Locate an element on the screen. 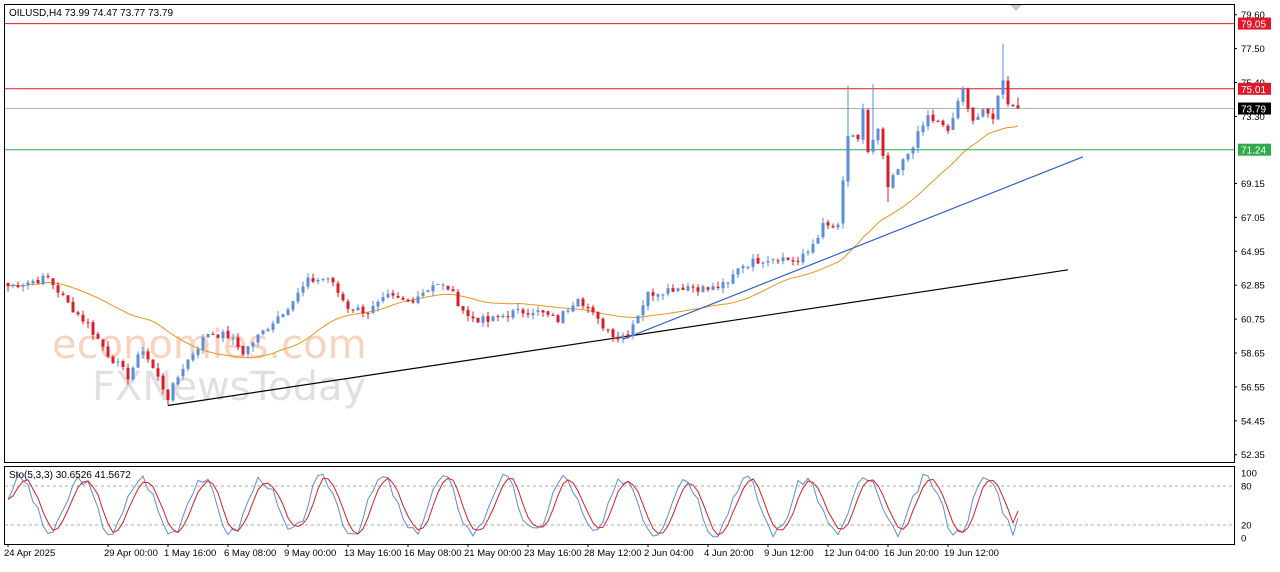 The image size is (1280, 572). stochastic-tick-label: 100 is located at coordinates (1249, 474).